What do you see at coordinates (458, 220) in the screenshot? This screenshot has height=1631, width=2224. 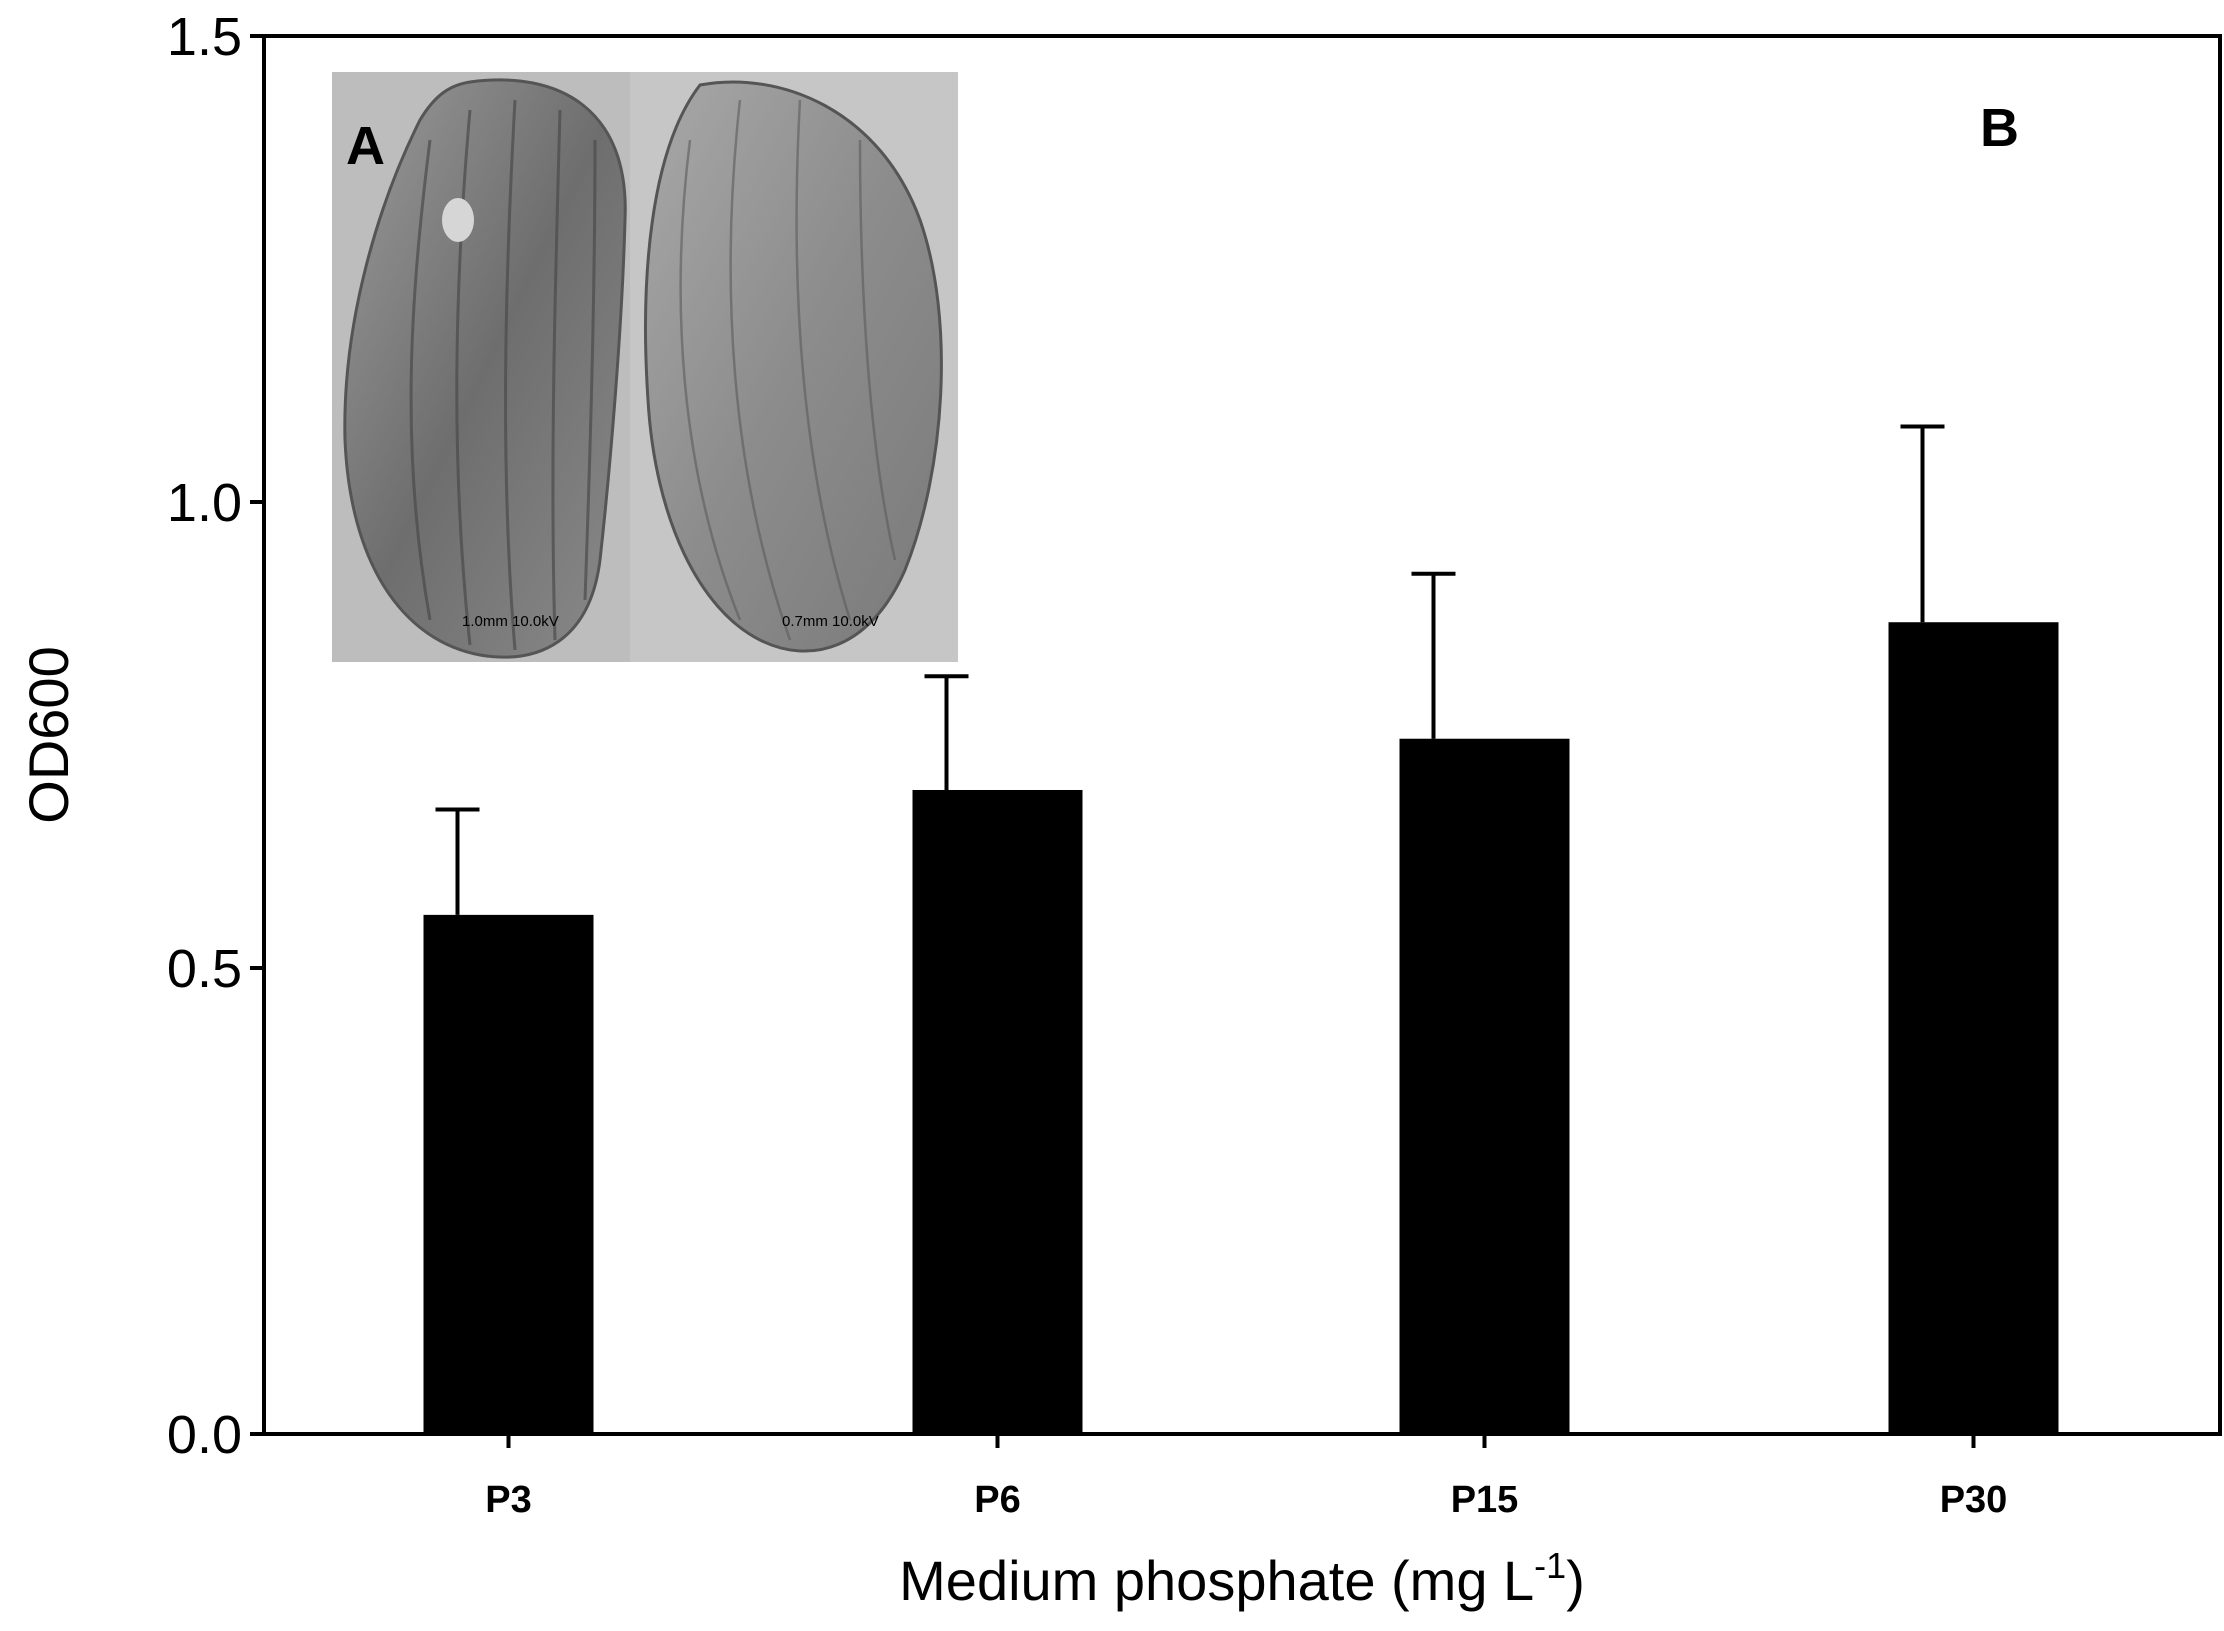 I see `seed-left-spot` at bounding box center [458, 220].